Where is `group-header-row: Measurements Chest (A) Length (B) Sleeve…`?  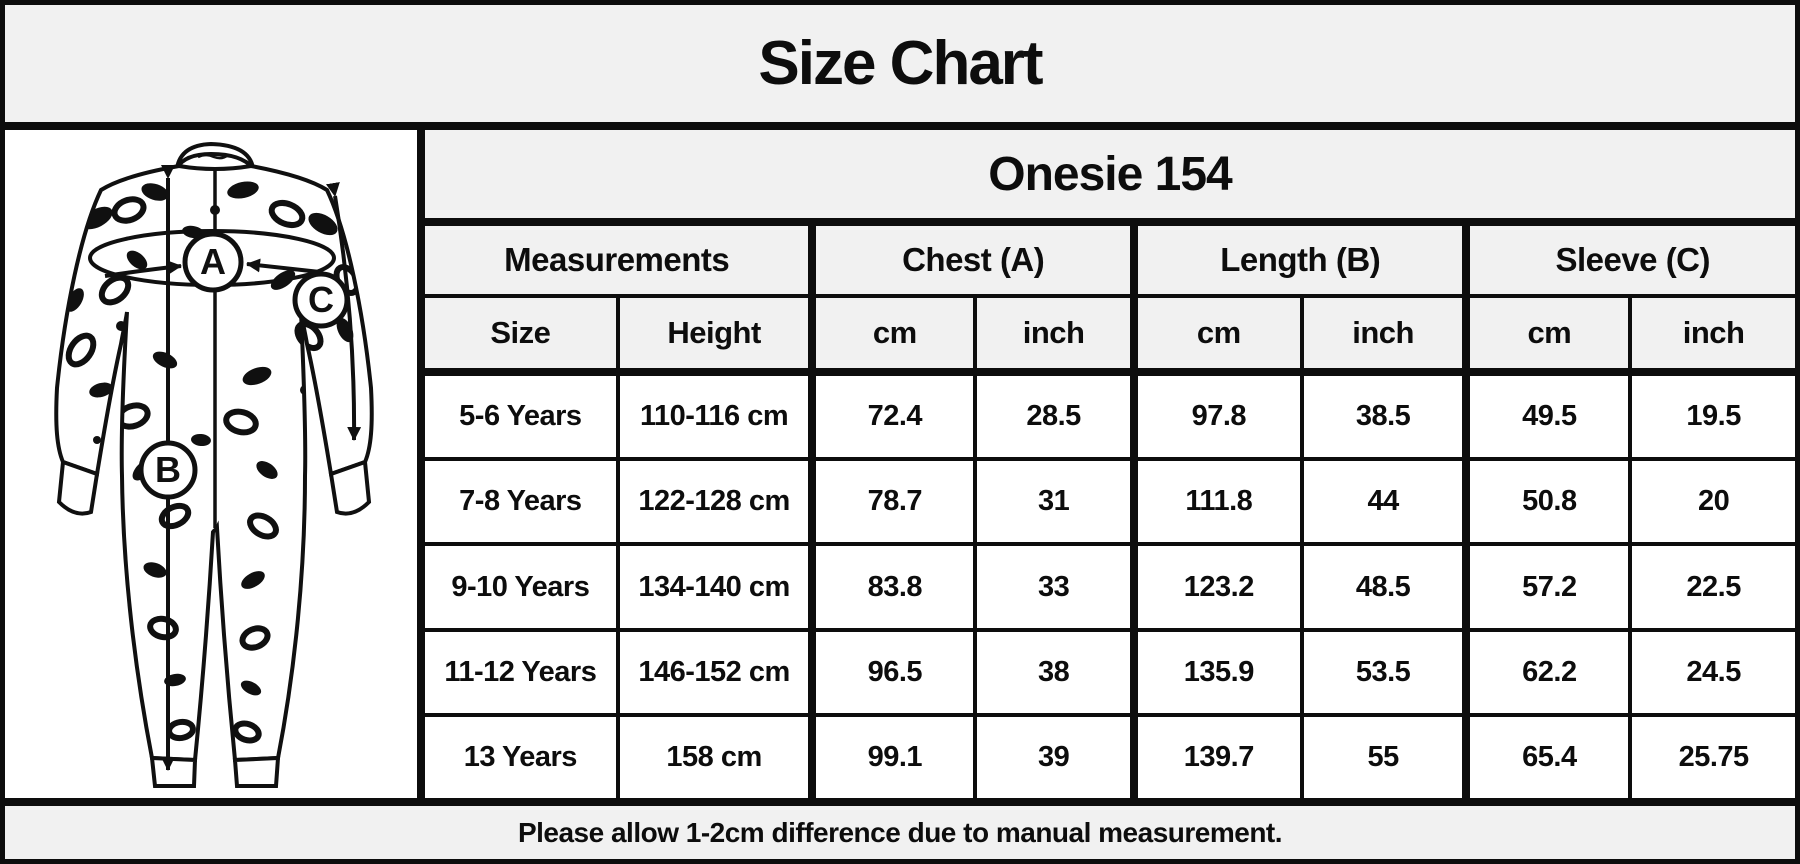
group-header-row: Measurements Chest (A) Length (B) Sleeve… is located at coordinates (1110, 262).